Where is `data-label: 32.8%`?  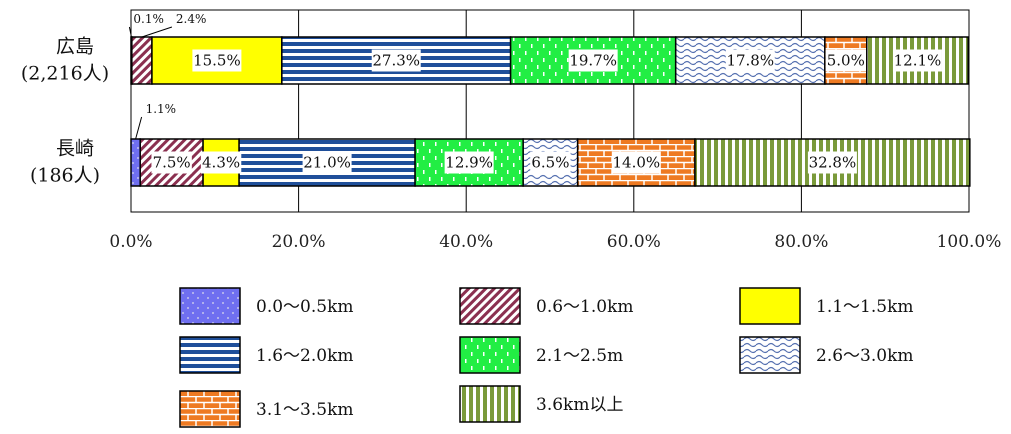
data-label: 32.8% is located at coordinates (833, 163).